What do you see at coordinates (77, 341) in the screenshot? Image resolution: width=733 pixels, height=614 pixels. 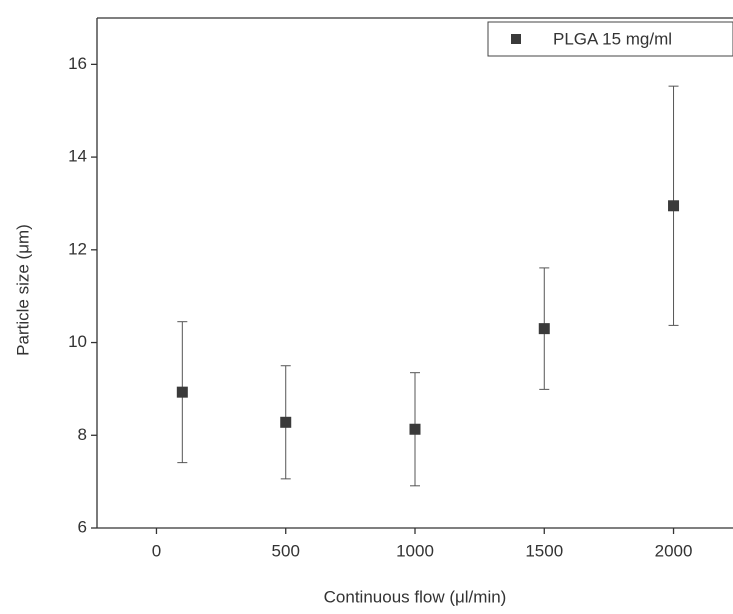 I see `y-tick-label: 10` at bounding box center [77, 341].